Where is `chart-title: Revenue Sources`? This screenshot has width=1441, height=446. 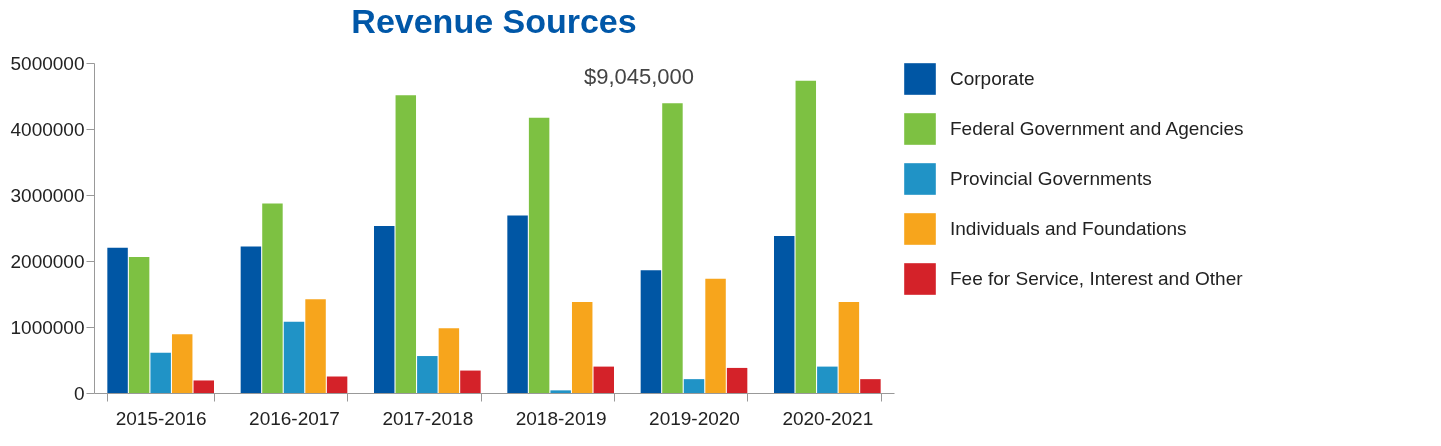 chart-title: Revenue Sources is located at coordinates (494, 21).